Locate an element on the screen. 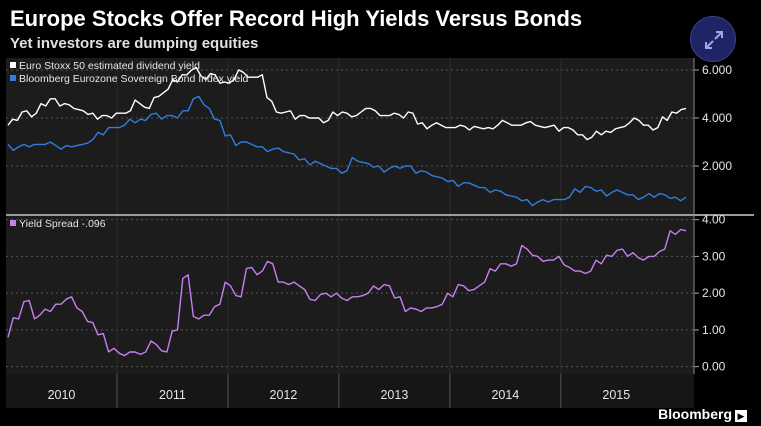 This screenshot has width=761, height=426. expand-arrows-icon is located at coordinates (714, 40).